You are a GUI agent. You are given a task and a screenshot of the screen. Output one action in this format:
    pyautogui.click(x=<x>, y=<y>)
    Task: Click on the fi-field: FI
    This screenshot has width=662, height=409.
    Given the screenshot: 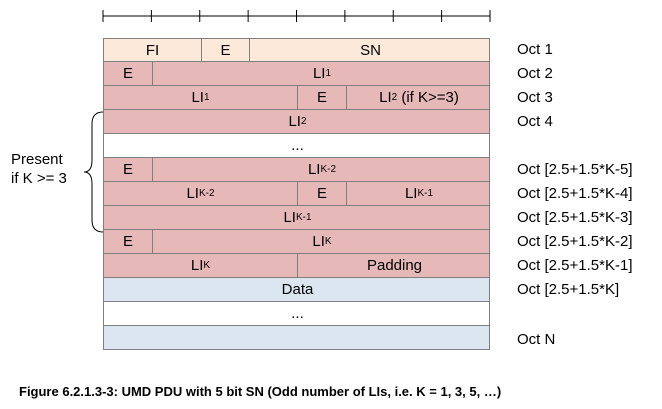 What is the action you would take?
    pyautogui.click(x=152, y=50)
    